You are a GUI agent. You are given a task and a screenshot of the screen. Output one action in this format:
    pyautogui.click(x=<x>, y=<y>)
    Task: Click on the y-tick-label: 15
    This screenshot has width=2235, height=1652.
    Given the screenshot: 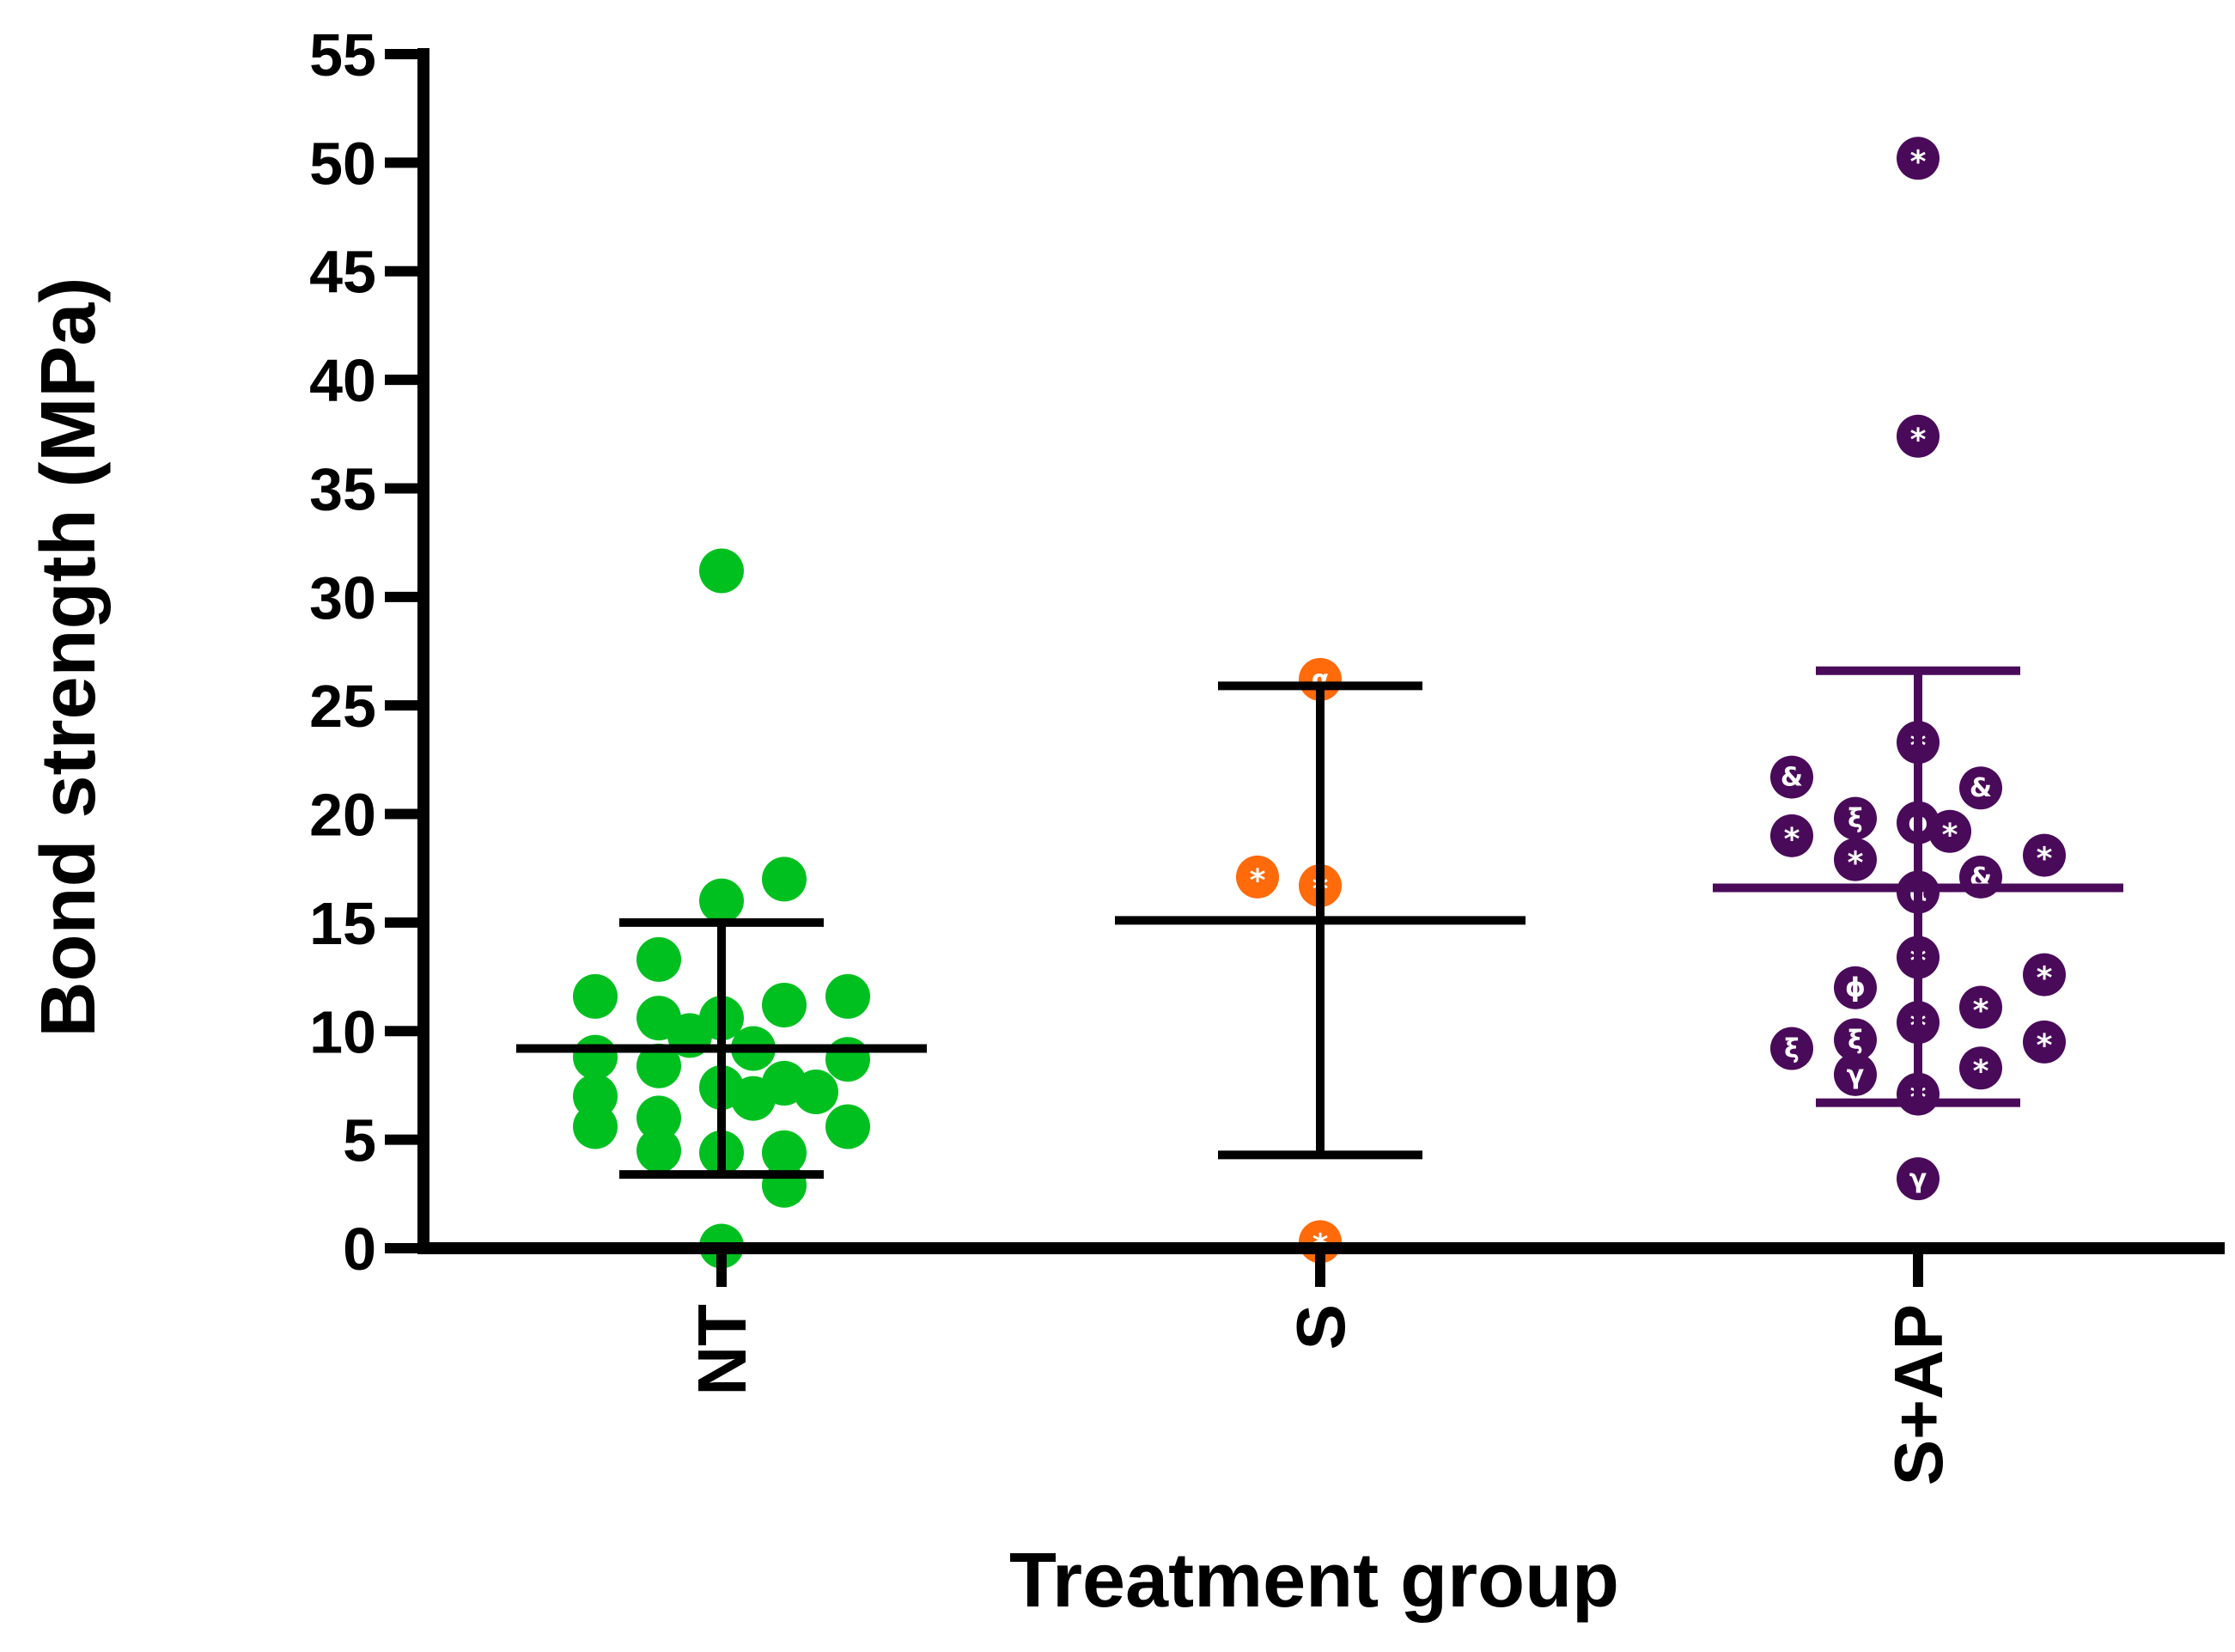 What is the action you would take?
    pyautogui.click(x=342, y=924)
    